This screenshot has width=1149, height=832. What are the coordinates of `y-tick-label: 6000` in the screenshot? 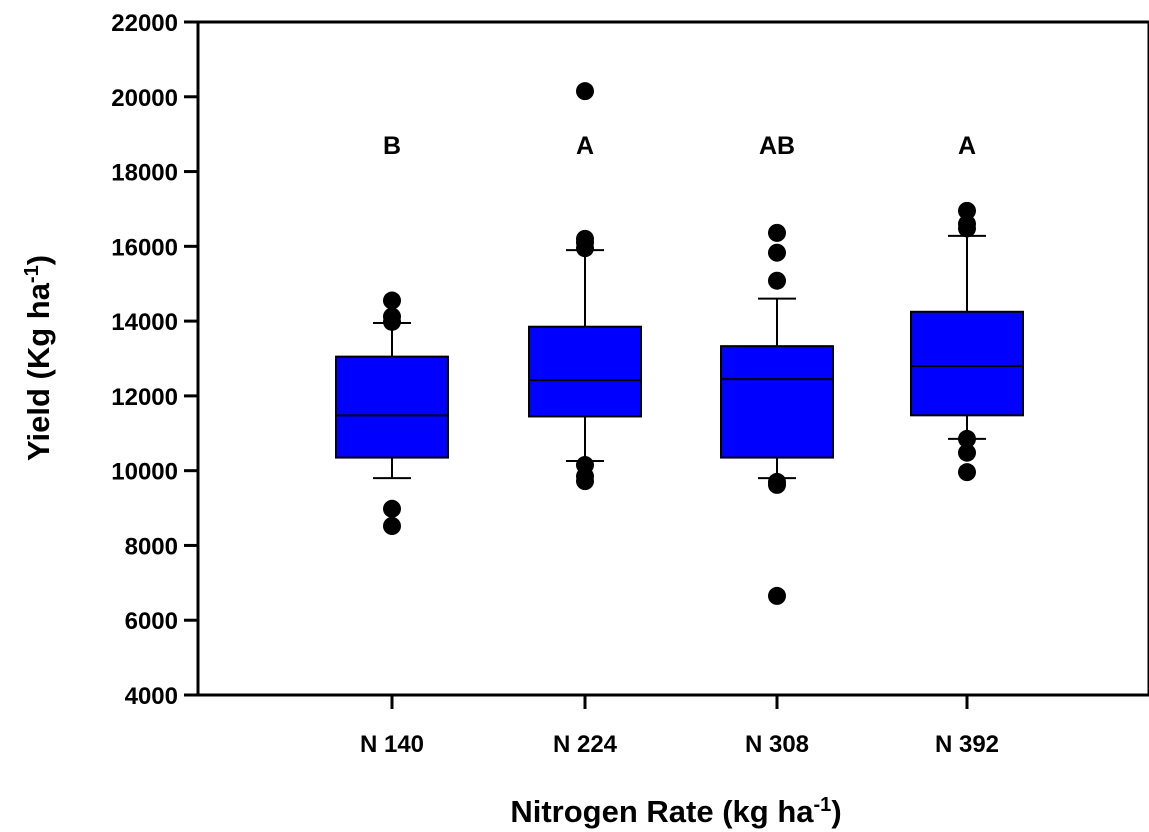 It's located at (151, 621).